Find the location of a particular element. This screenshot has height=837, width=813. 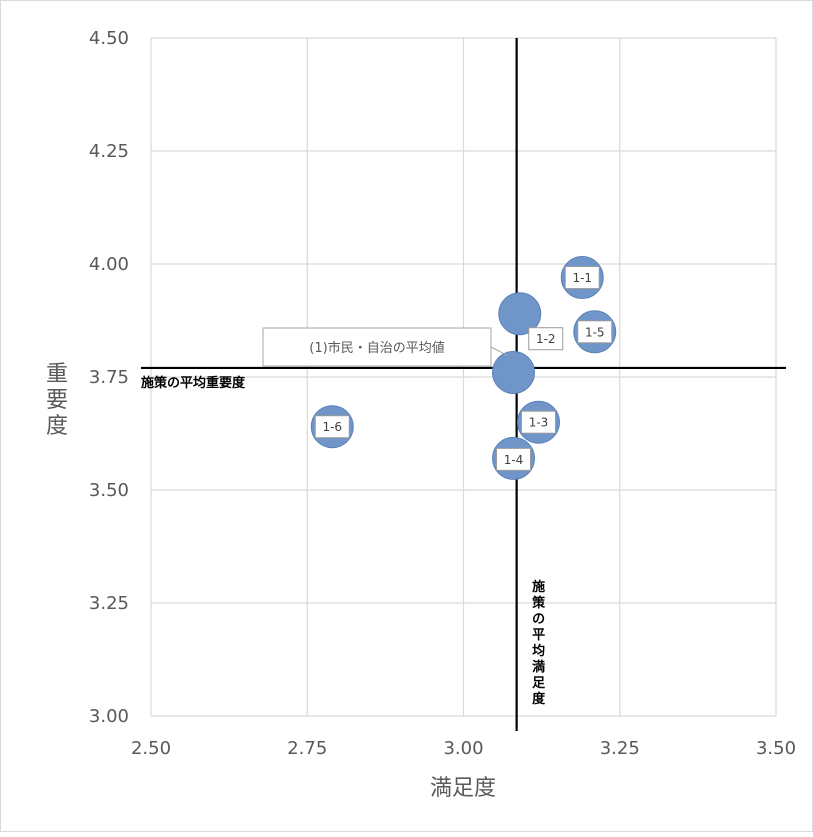

x-tick-label: 2.50 is located at coordinates (151, 748).